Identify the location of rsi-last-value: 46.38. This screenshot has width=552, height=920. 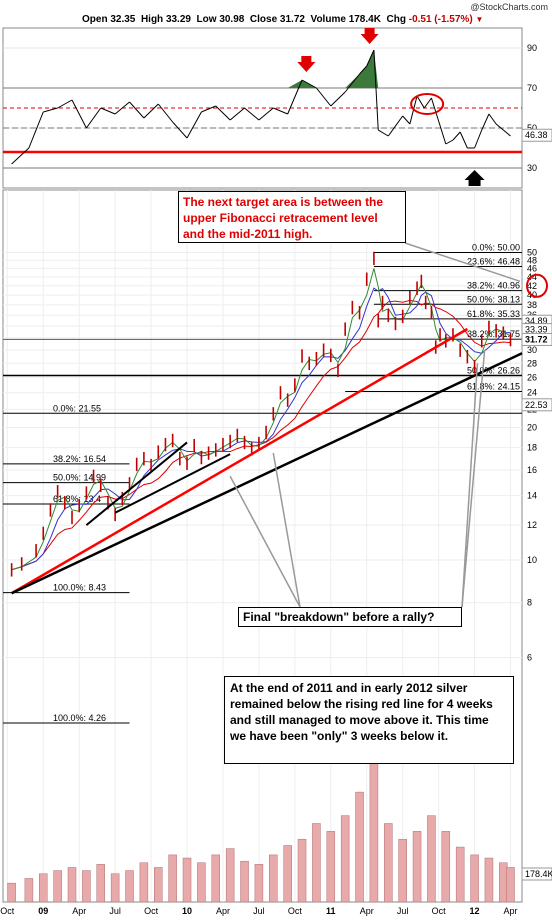
(536, 135).